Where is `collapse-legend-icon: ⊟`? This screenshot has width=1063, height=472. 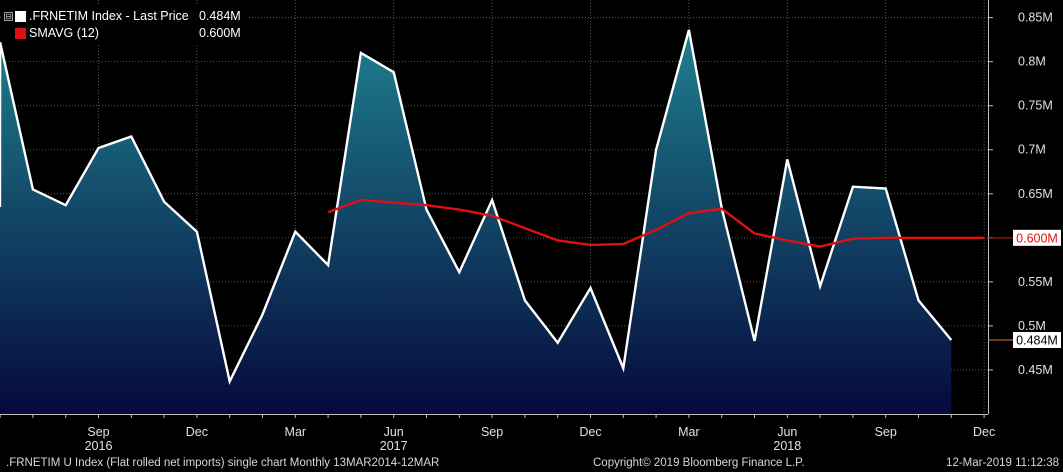 collapse-legend-icon: ⊟ is located at coordinates (8, 16).